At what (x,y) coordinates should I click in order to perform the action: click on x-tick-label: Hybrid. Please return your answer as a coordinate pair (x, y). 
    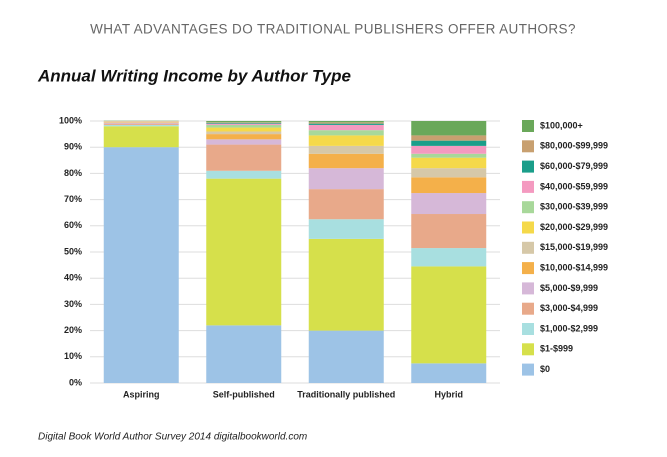
    Looking at the image, I should click on (448, 394).